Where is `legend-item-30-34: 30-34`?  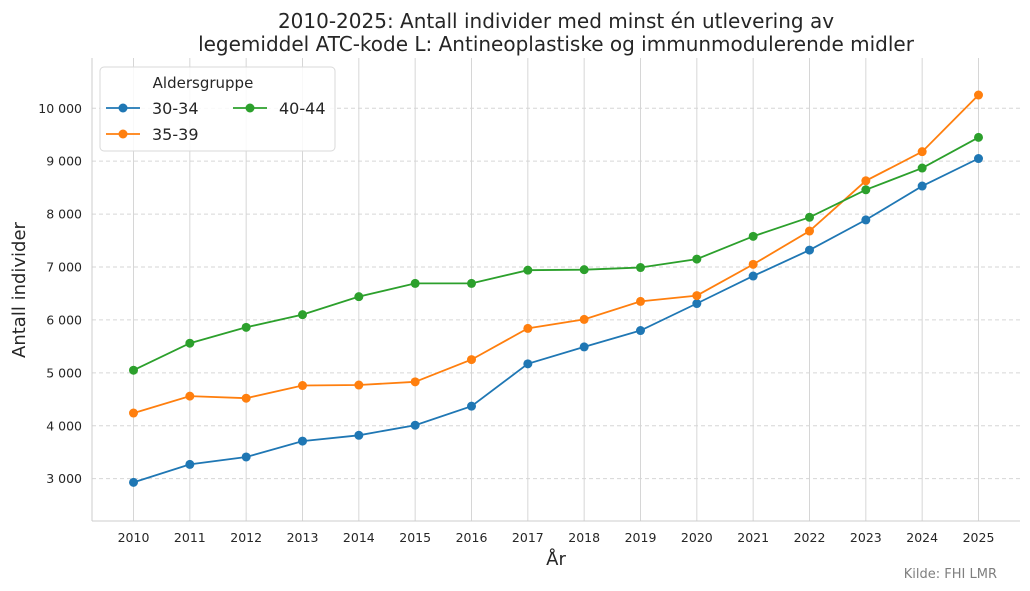 legend-item-30-34: 30-34 is located at coordinates (152, 108).